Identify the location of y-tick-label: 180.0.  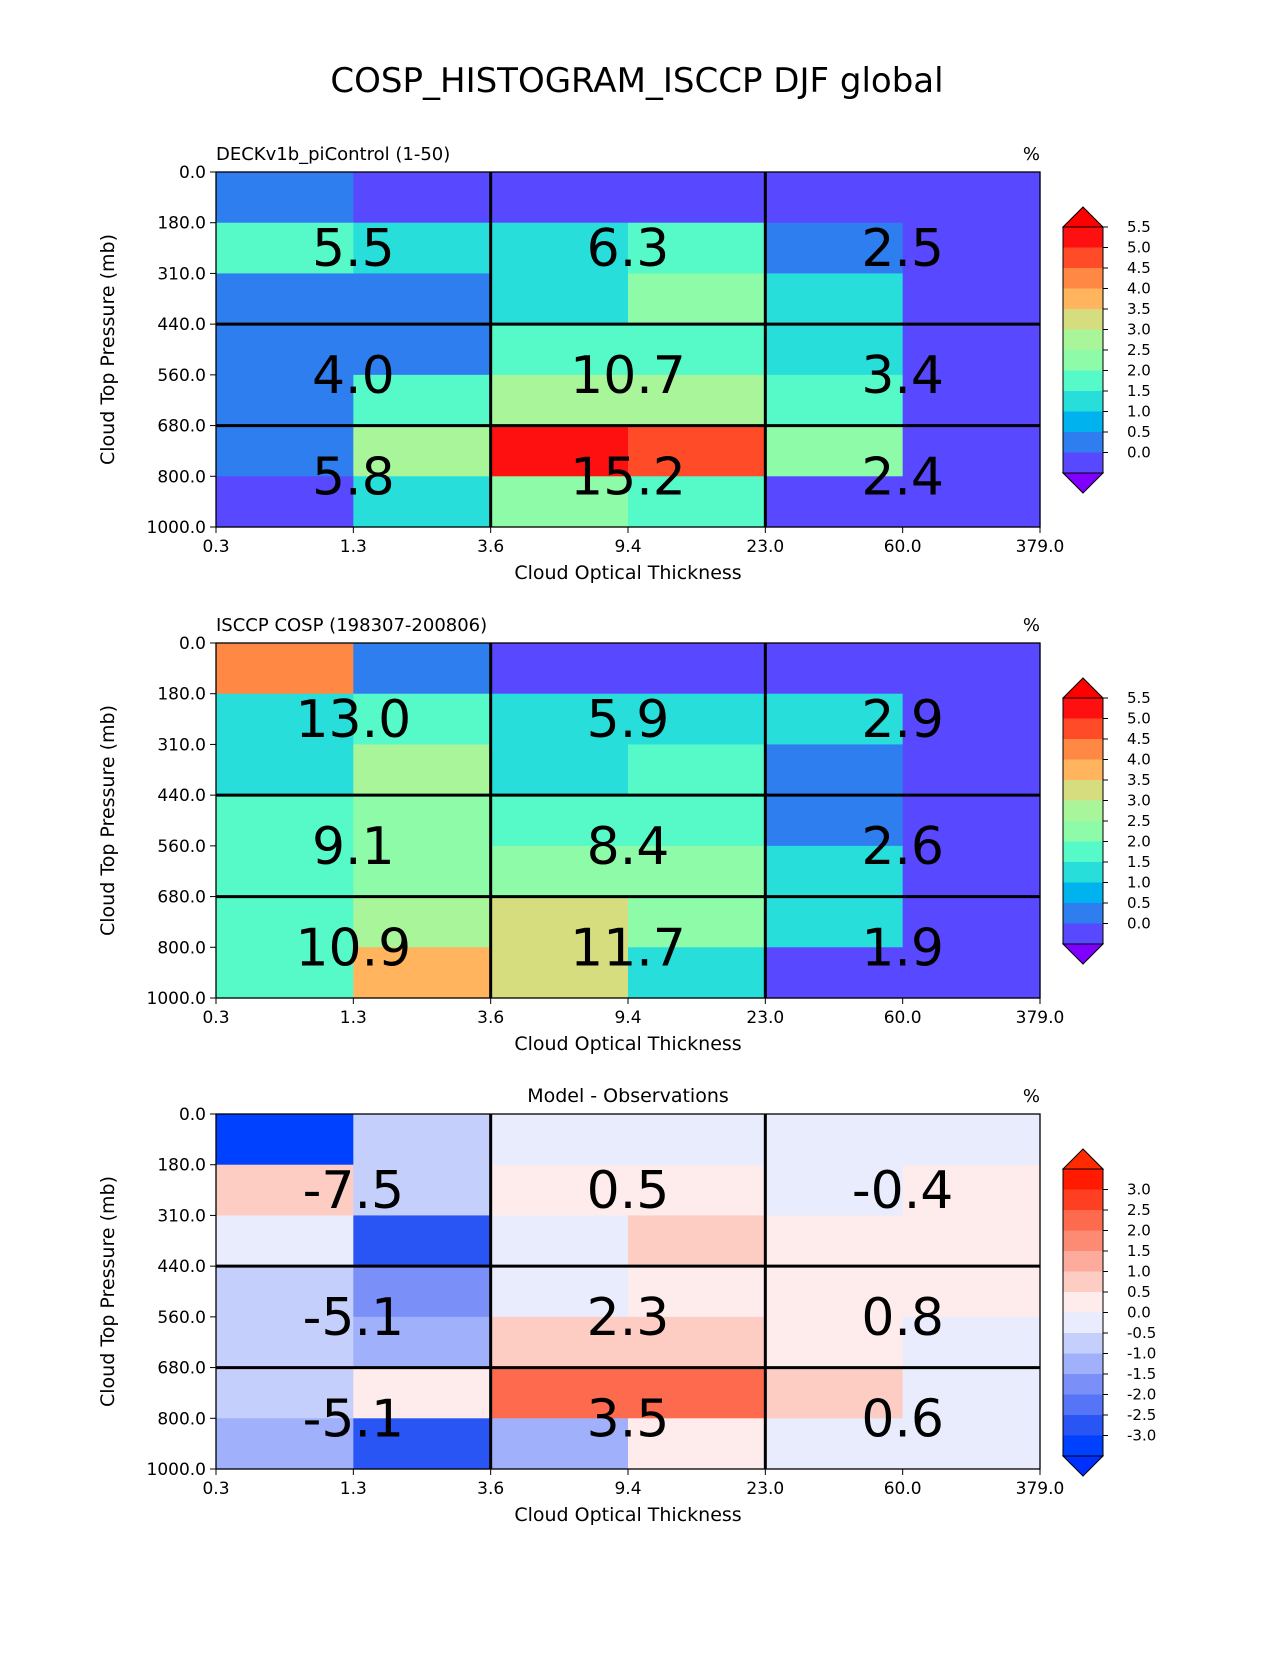
(181, 695).